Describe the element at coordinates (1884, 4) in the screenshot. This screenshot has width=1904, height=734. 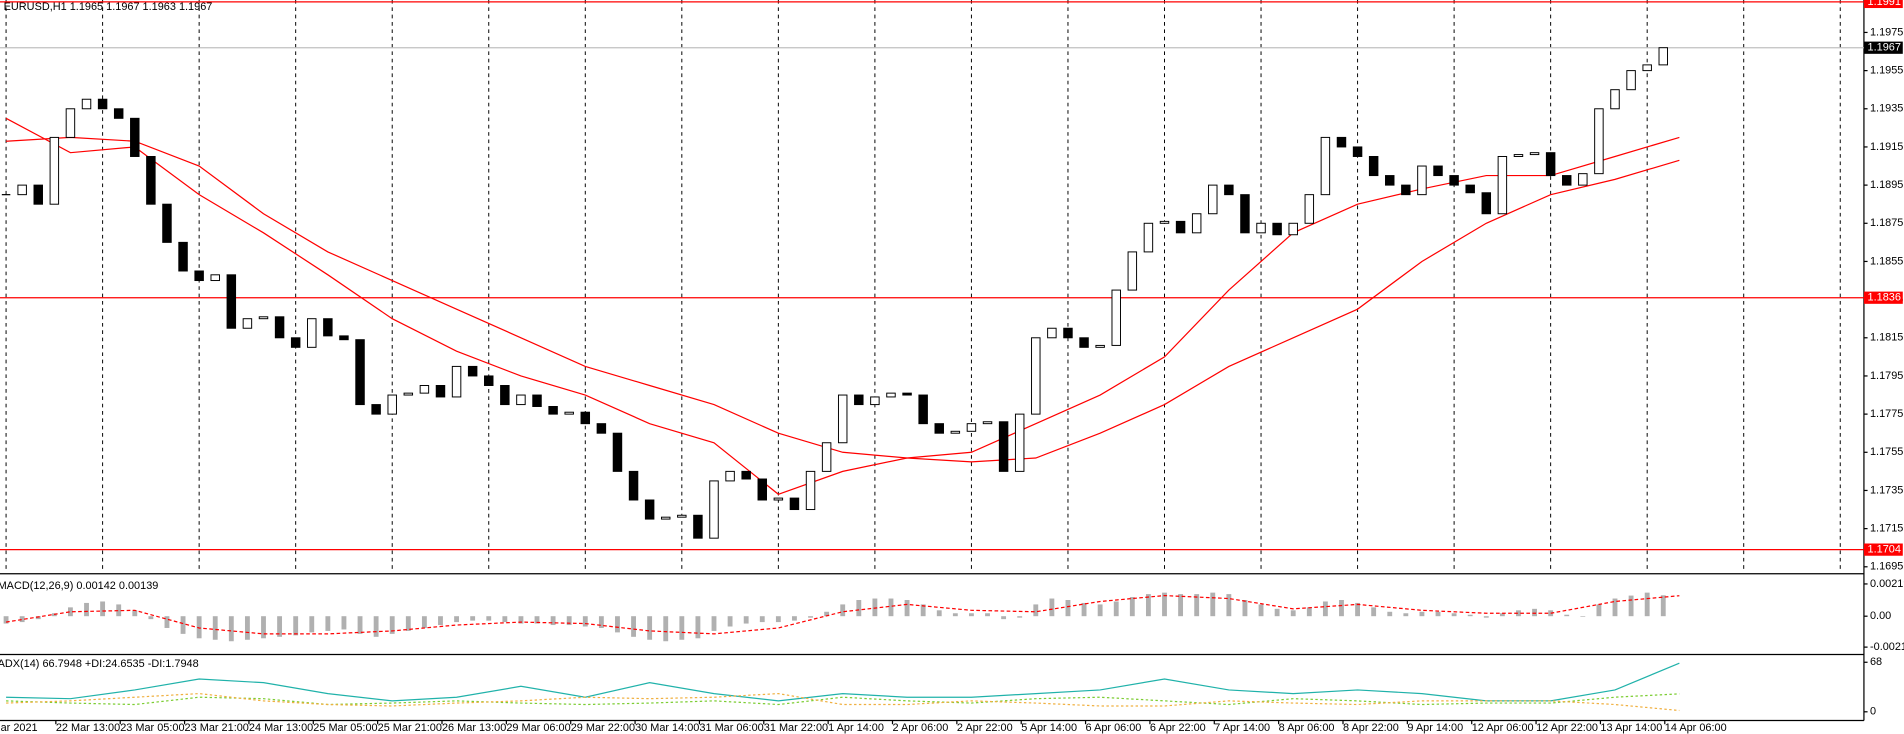
I see `level-label: 1.1991` at that location.